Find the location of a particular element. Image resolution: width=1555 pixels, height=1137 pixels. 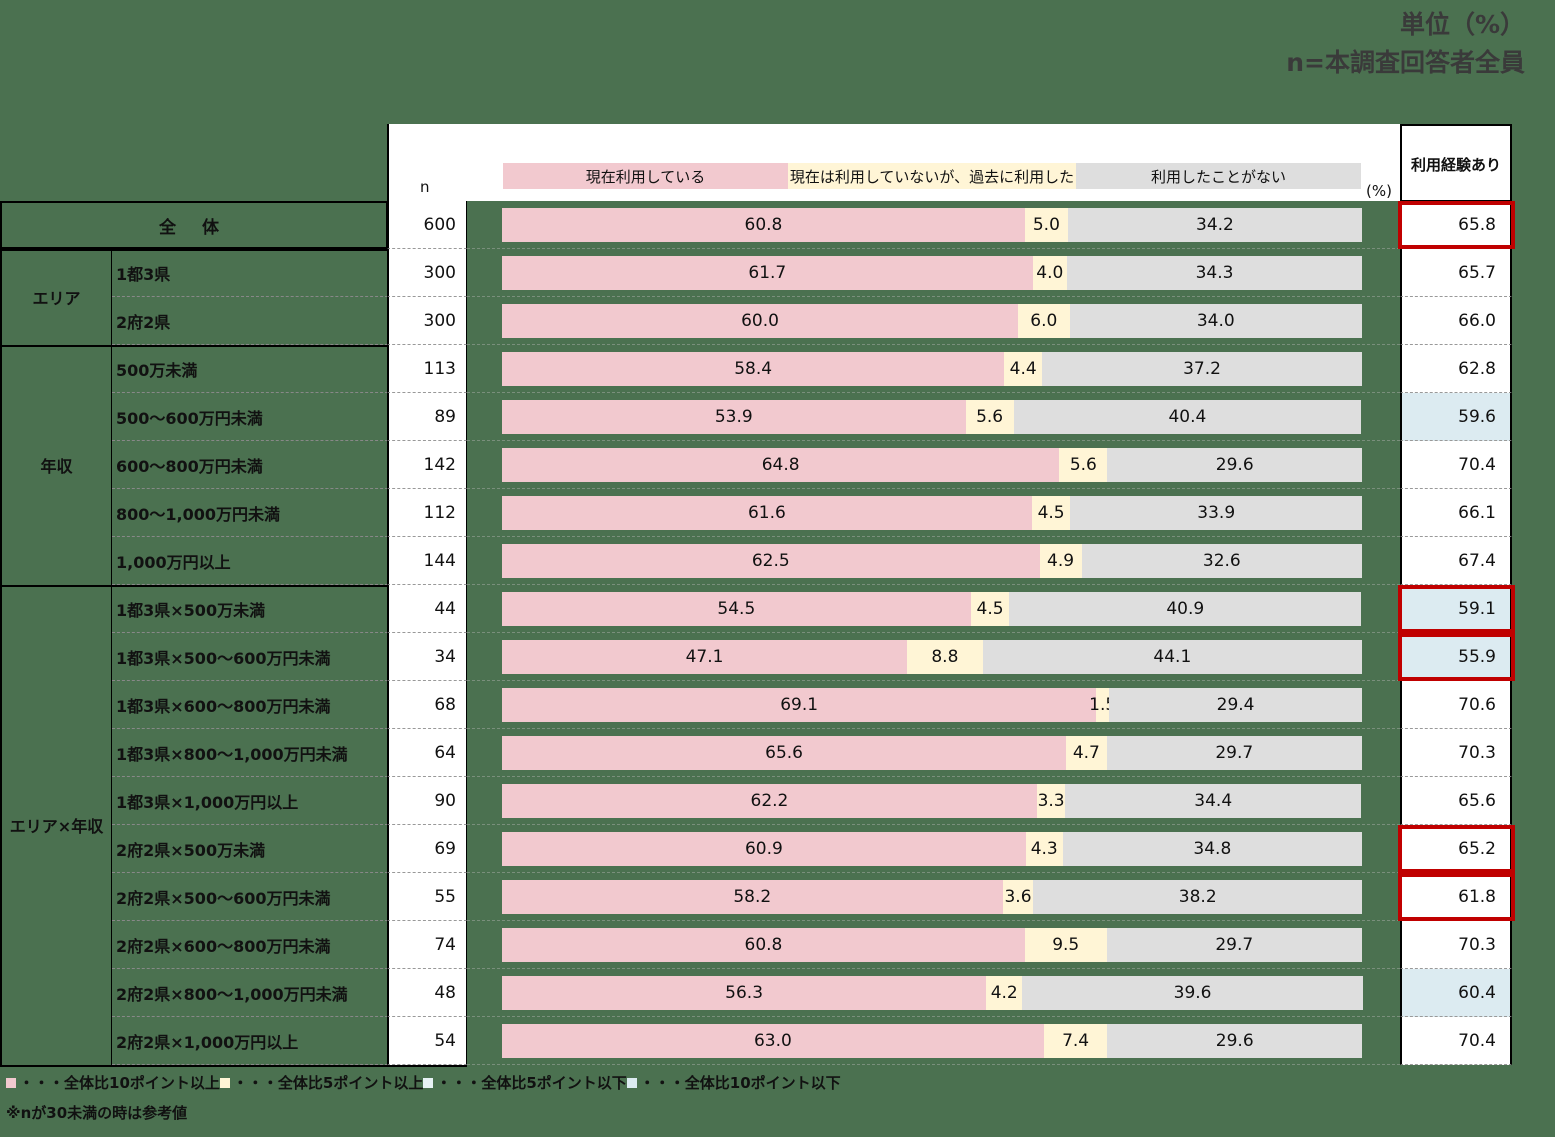

bar-segment-2: 6.0 is located at coordinates (1044, 321).